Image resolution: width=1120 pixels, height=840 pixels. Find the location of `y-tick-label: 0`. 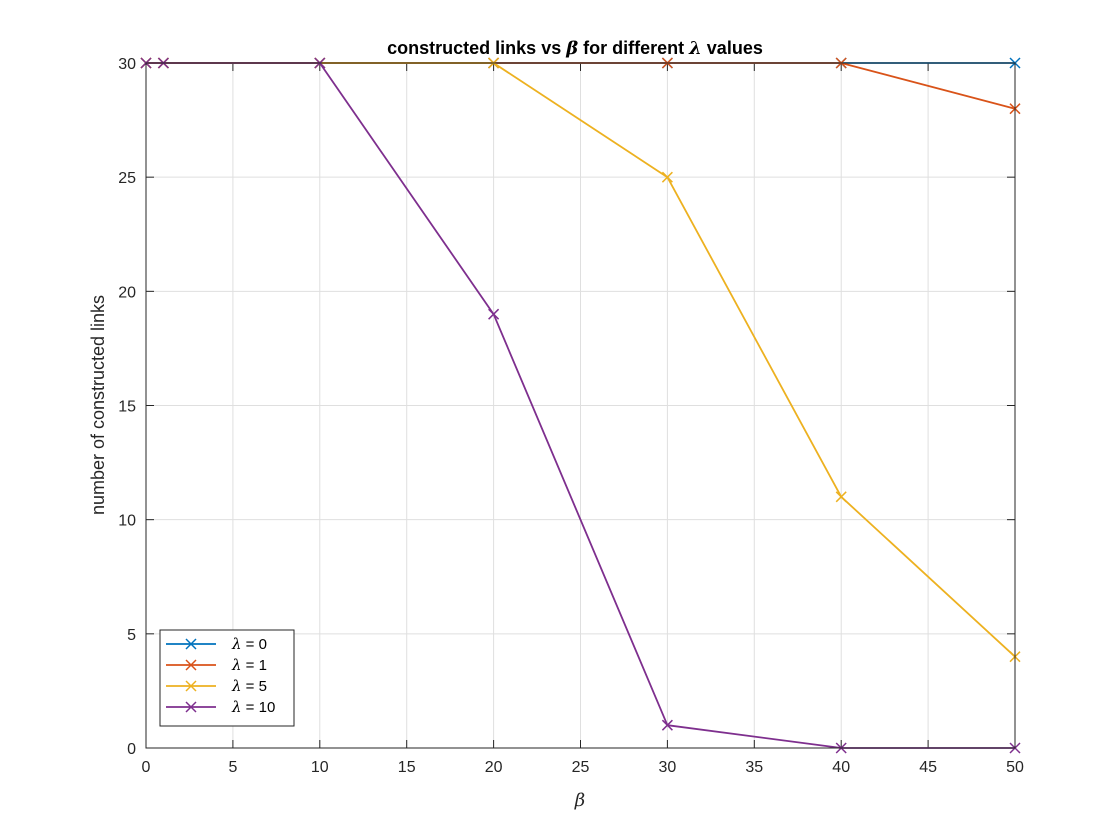

y-tick-label: 0 is located at coordinates (131, 749).